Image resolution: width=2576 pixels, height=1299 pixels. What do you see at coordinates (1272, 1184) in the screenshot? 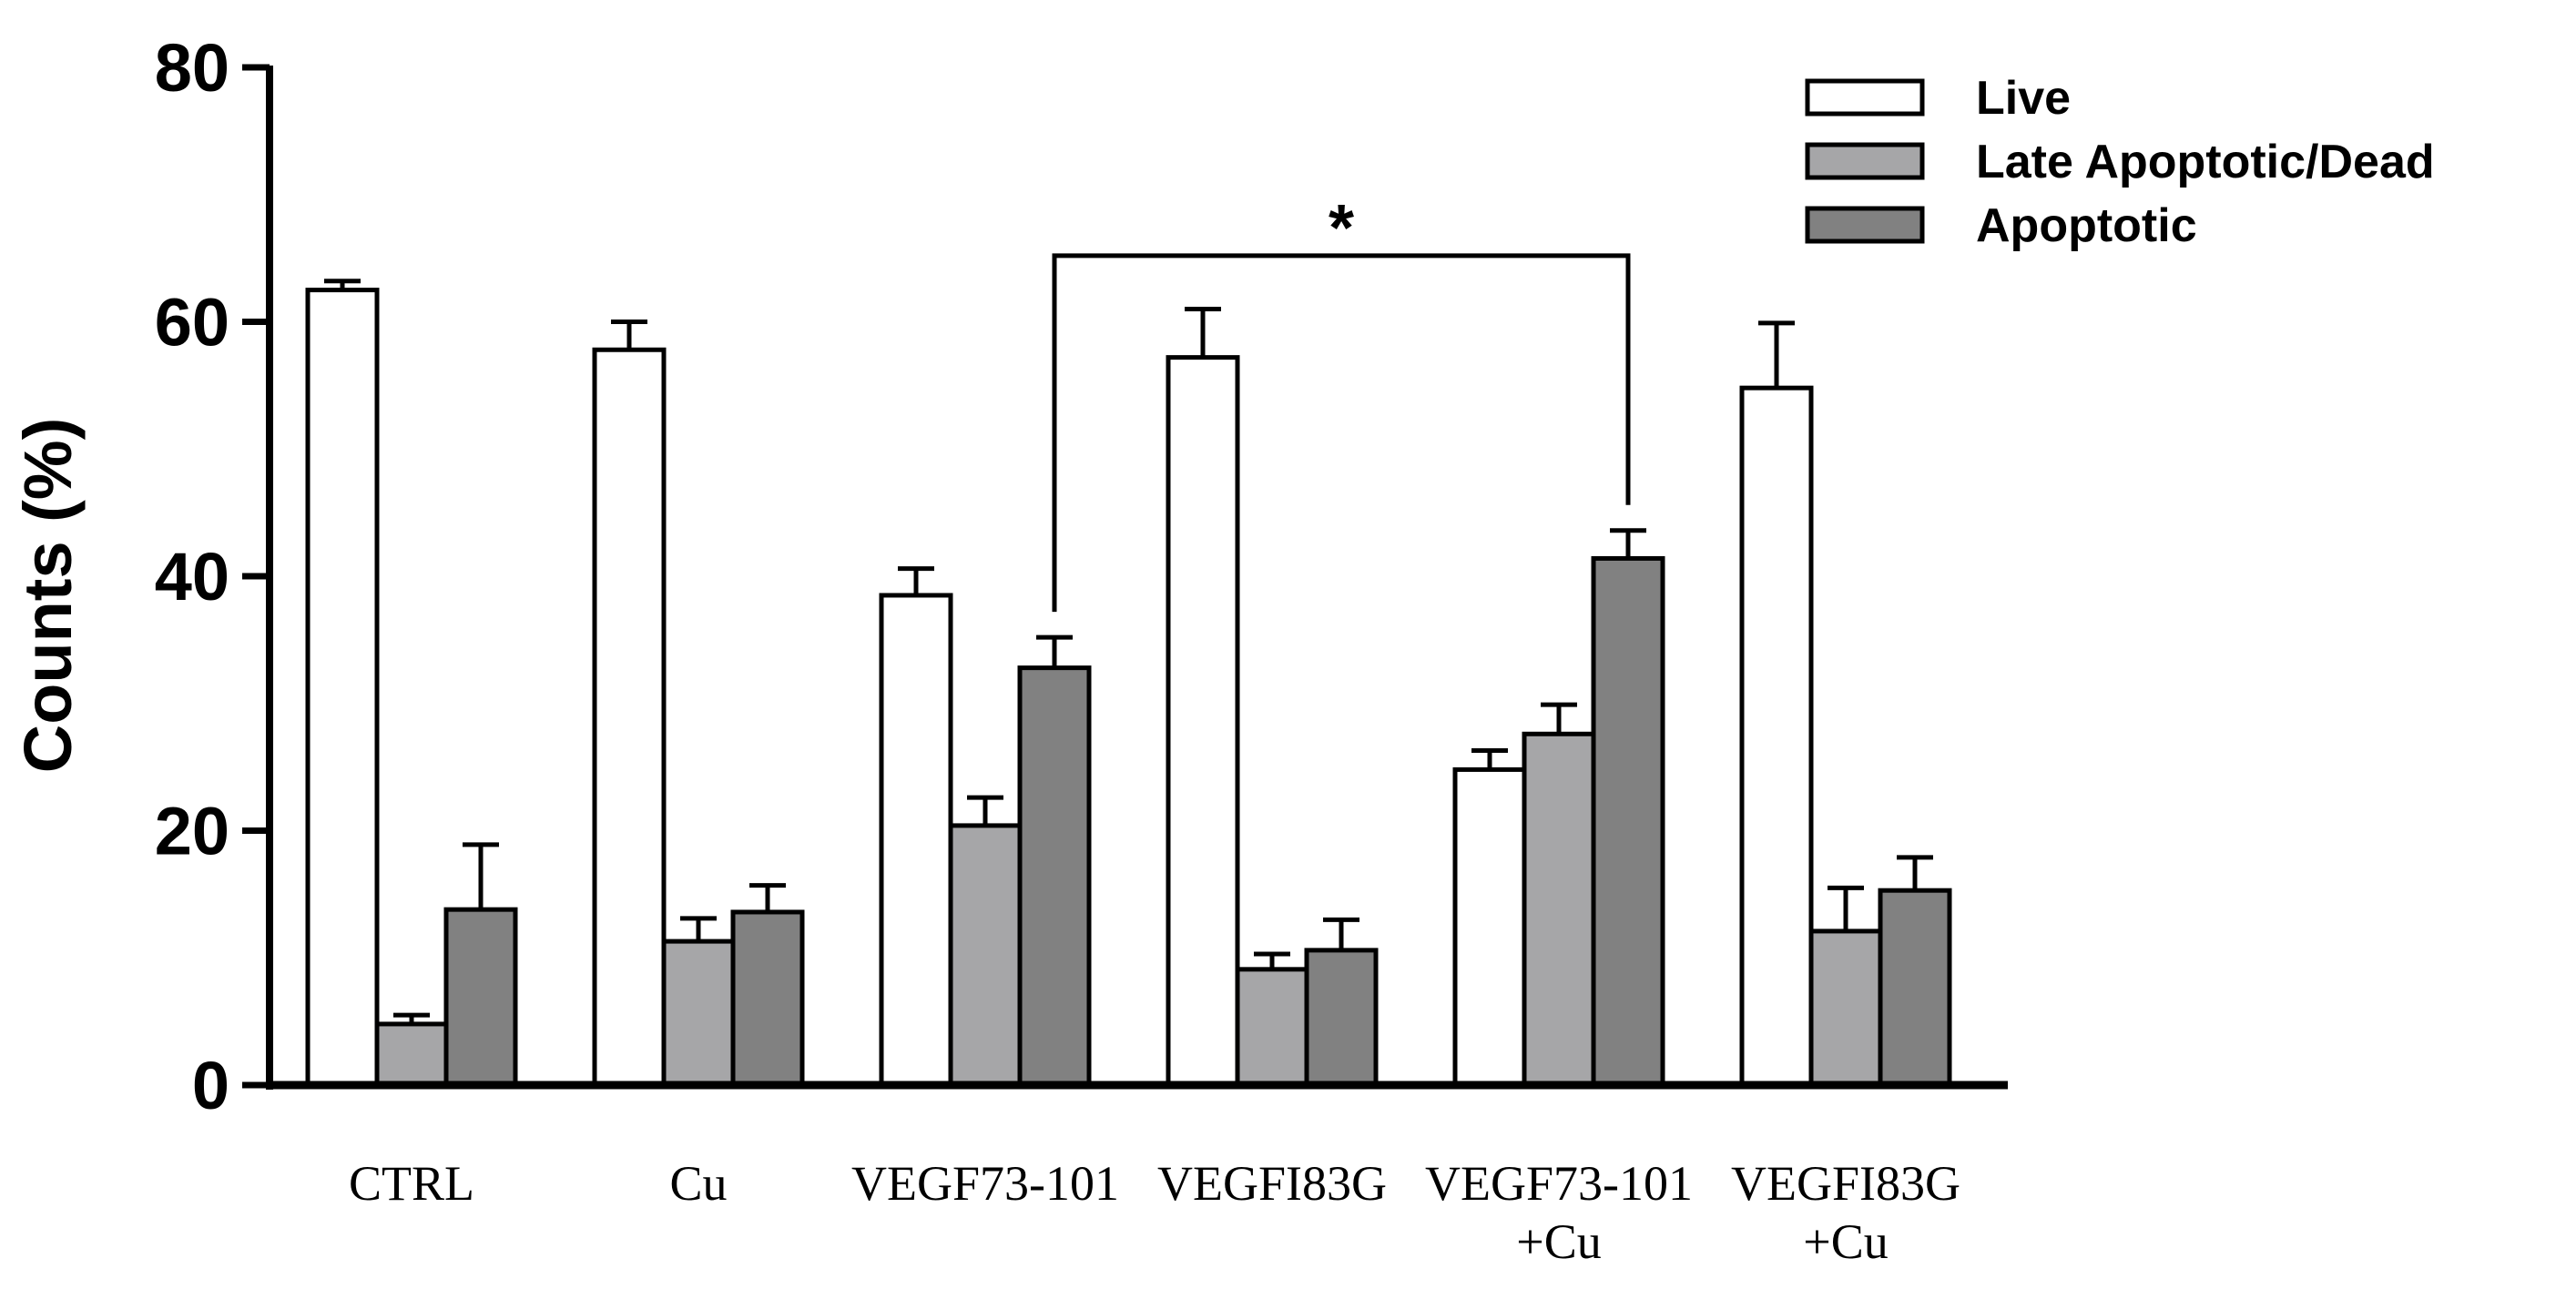
I see `x-category-label-3-0: VEGFI83G` at bounding box center [1272, 1184].